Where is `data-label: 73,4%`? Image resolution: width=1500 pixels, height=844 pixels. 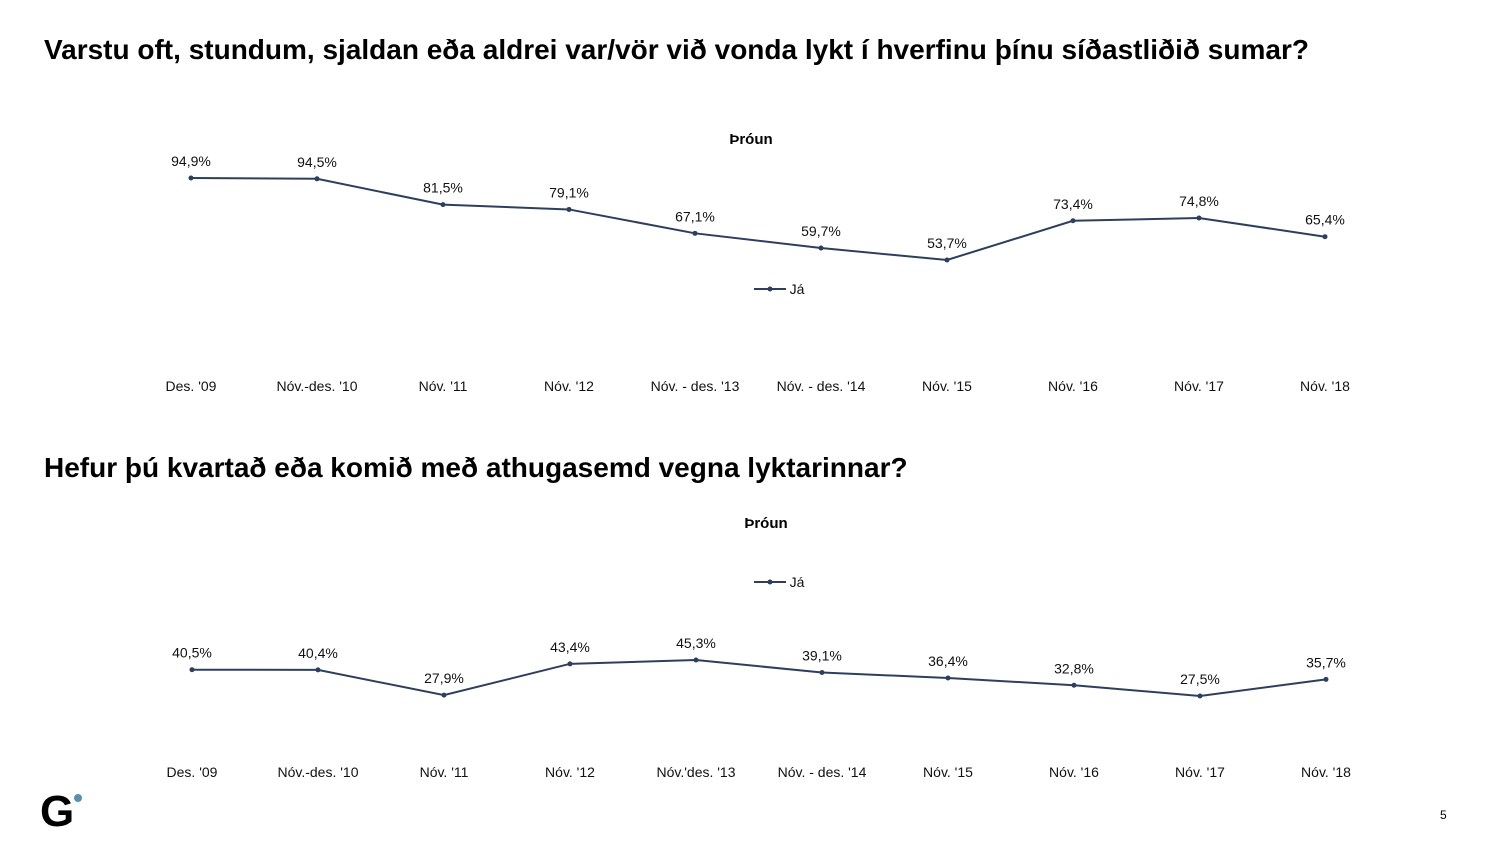
data-label: 73,4% is located at coordinates (1073, 204).